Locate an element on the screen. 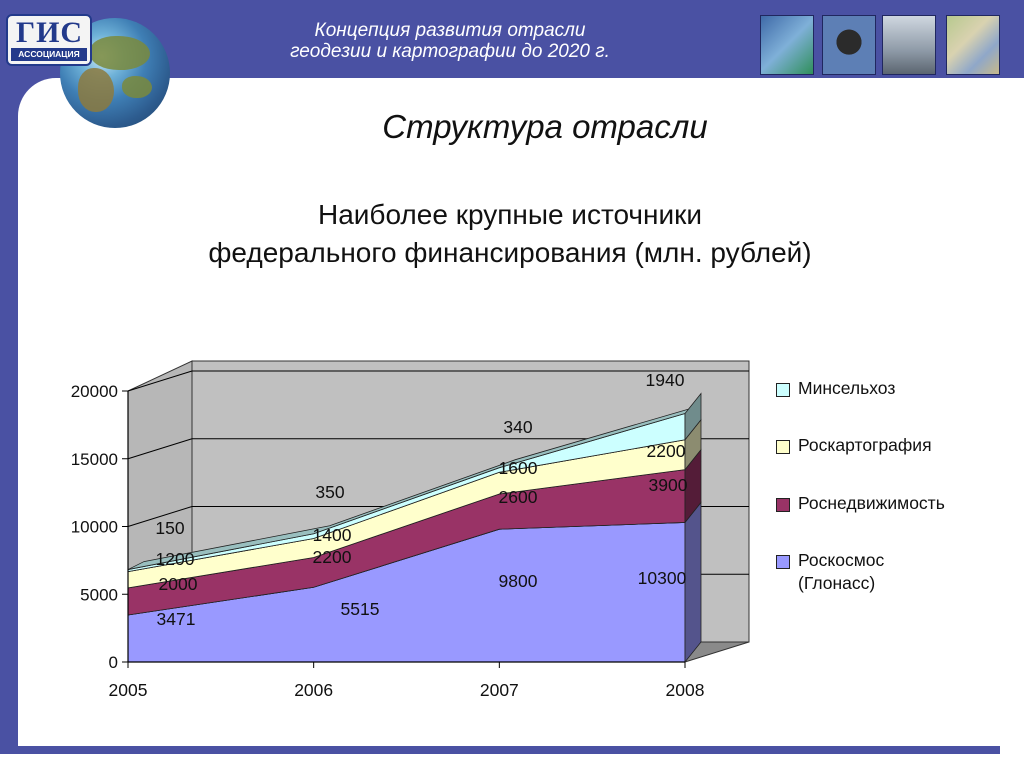 Image resolution: width=1024 pixels, height=768 pixels. x-tick-label: 2006 is located at coordinates (313, 690).